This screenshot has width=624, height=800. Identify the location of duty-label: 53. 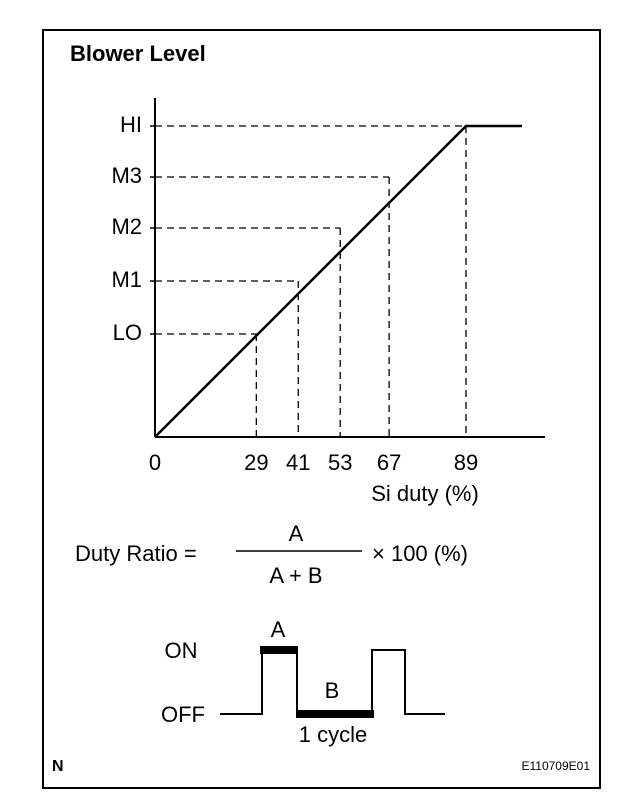
(340, 462).